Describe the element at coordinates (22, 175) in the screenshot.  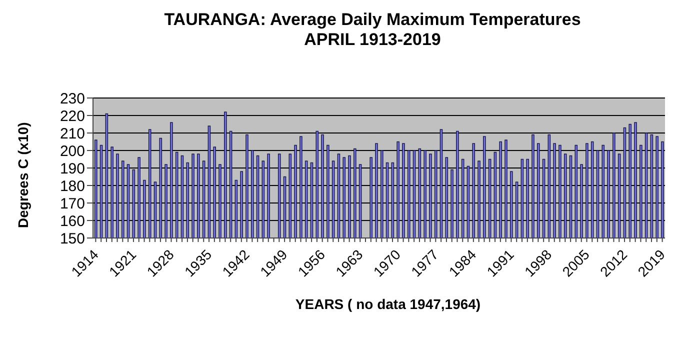
I see `y-axis-title: Degrees C (x10)` at that location.